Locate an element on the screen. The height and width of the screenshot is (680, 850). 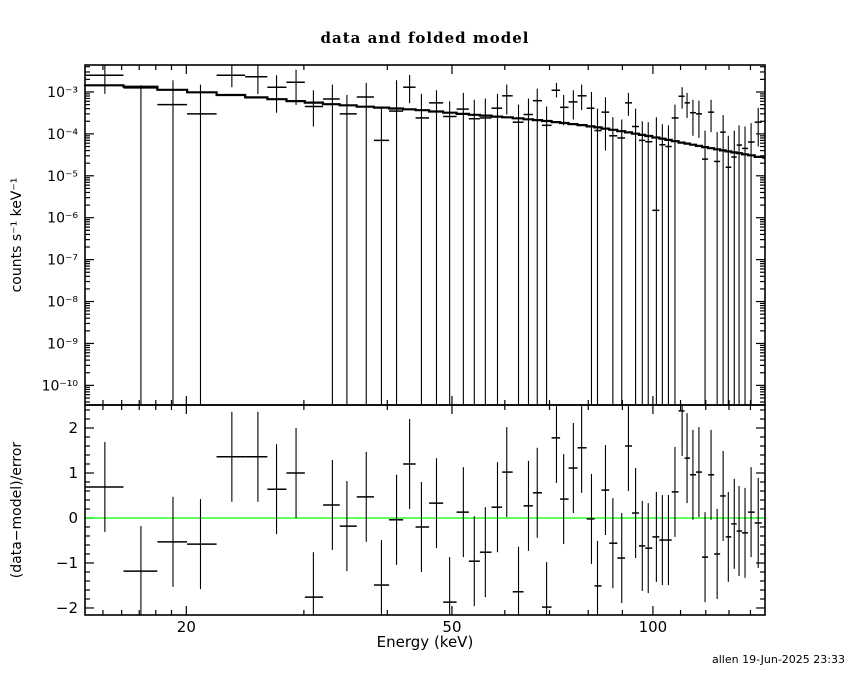
model-line is located at coordinates (424, 122).